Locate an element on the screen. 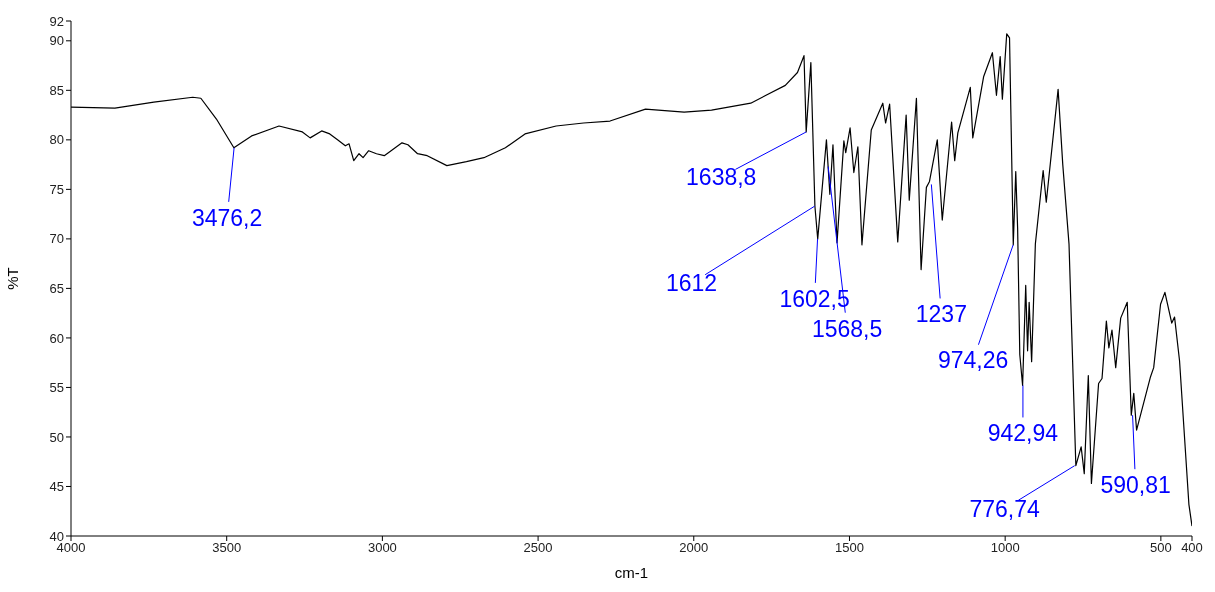  x-tick-label: 2500 is located at coordinates (538, 548).